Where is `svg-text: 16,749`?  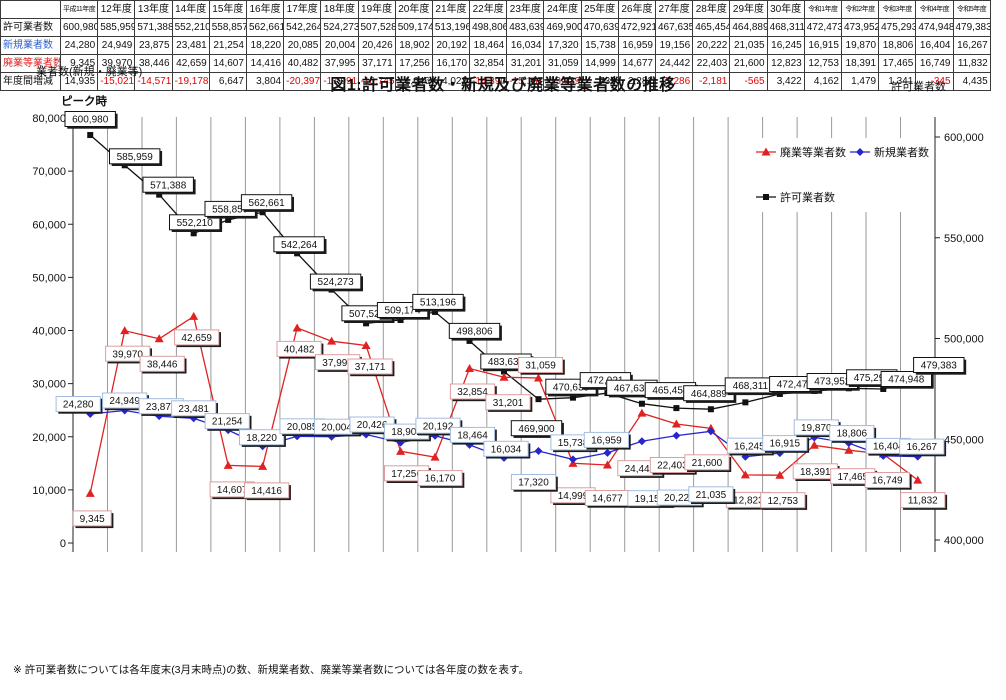
svg-text: 16,749 is located at coordinates (887, 481).